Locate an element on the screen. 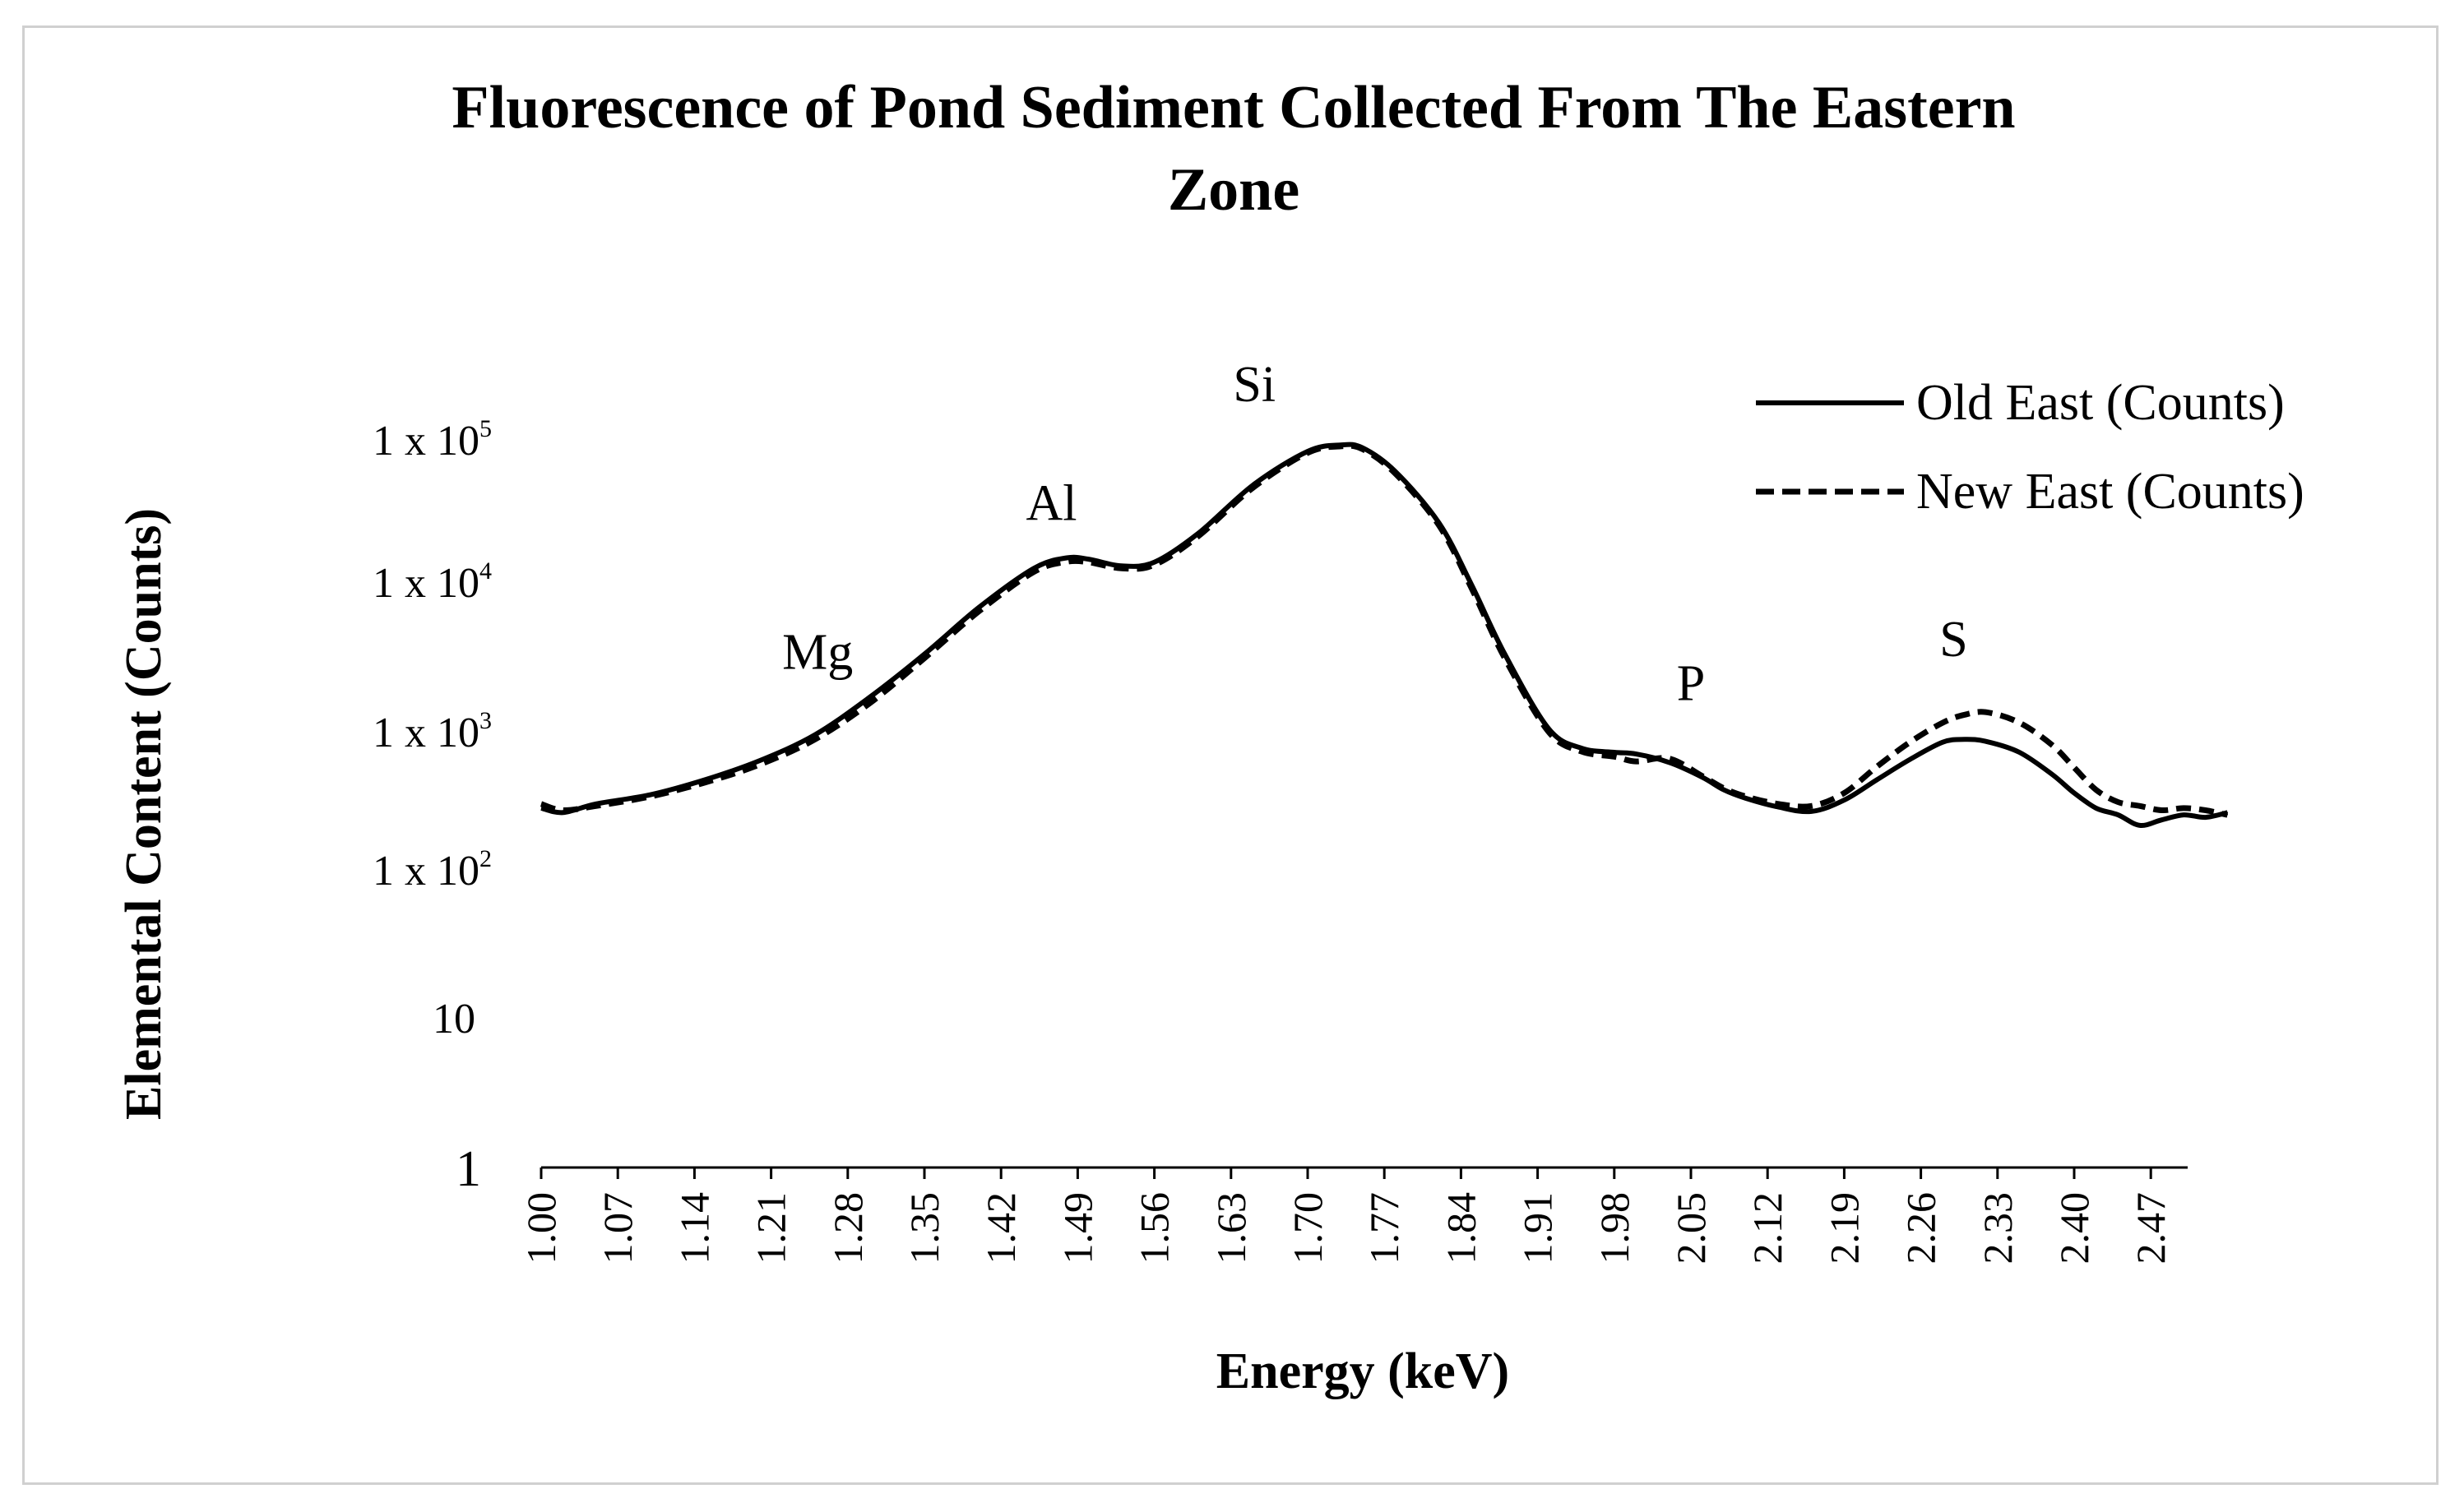 Image resolution: width=2464 pixels, height=1512 pixels. x-tick-label: 2.40 is located at coordinates (2074, 1228).